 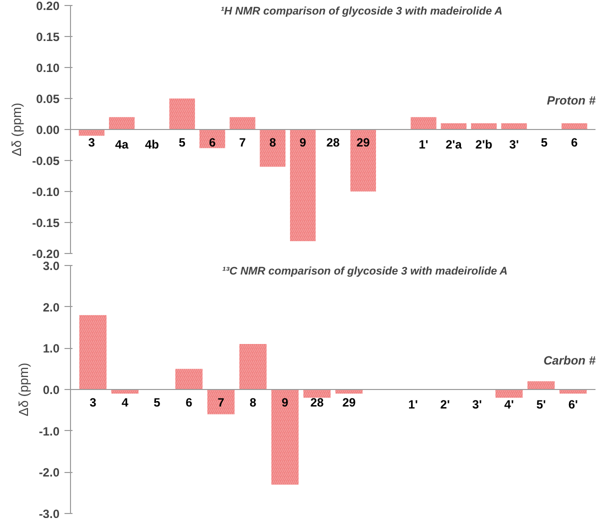 What do you see at coordinates (51, 307) in the screenshot?
I see `y-tick-label: 2.0` at bounding box center [51, 307].